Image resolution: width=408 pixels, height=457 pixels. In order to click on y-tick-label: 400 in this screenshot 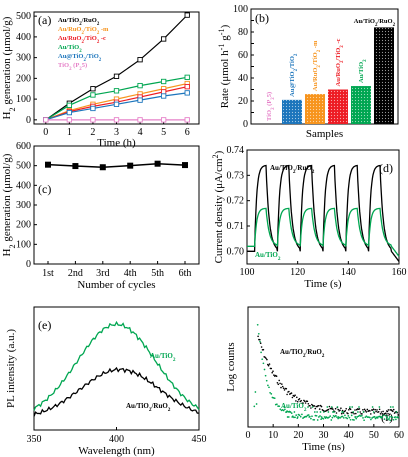, I will do `click(23, 185)`.